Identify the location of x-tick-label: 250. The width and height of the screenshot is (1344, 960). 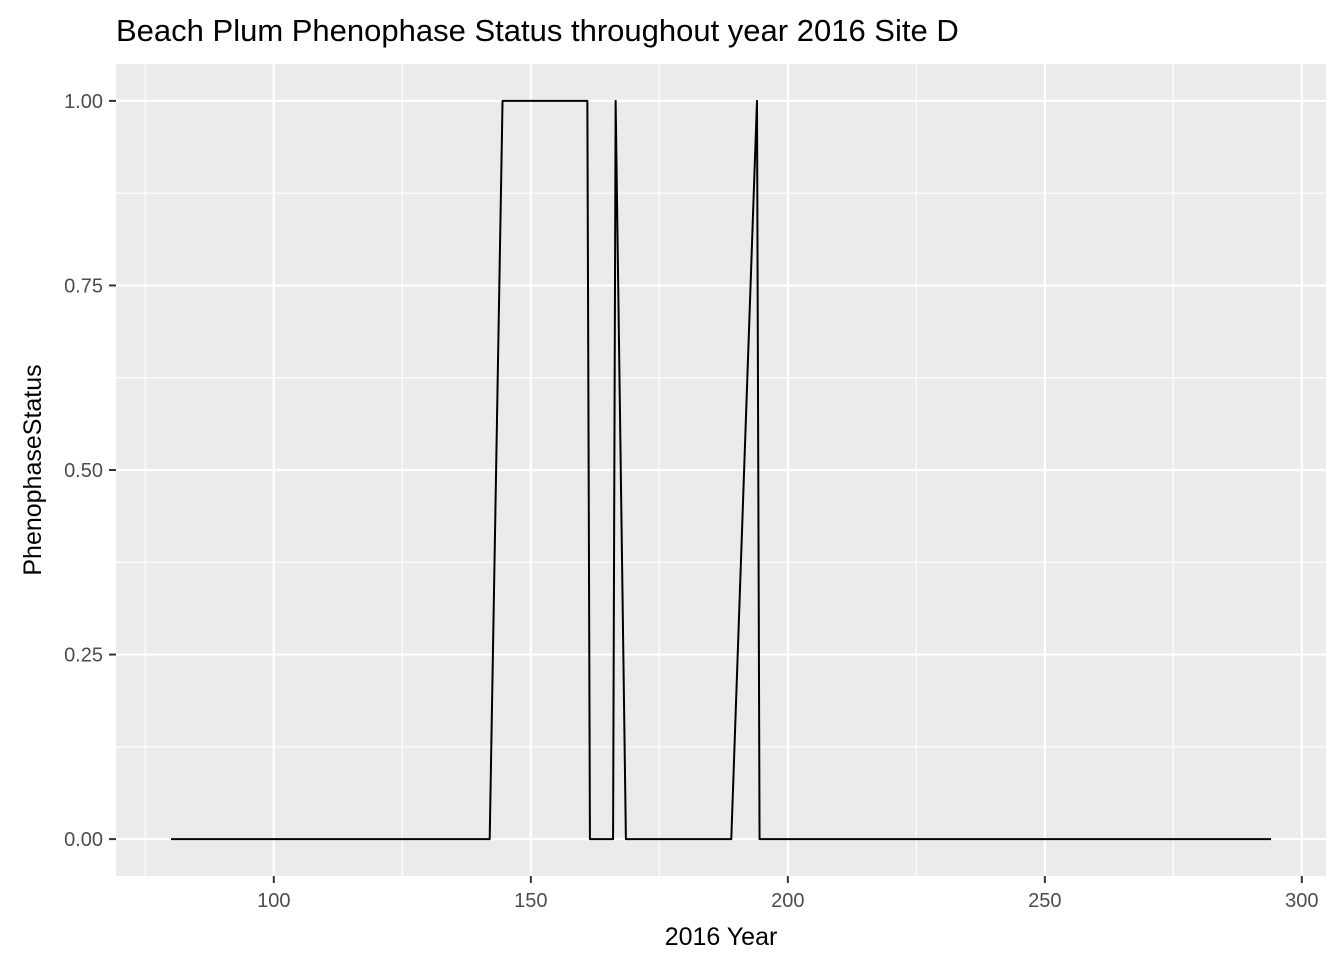
(1044, 901).